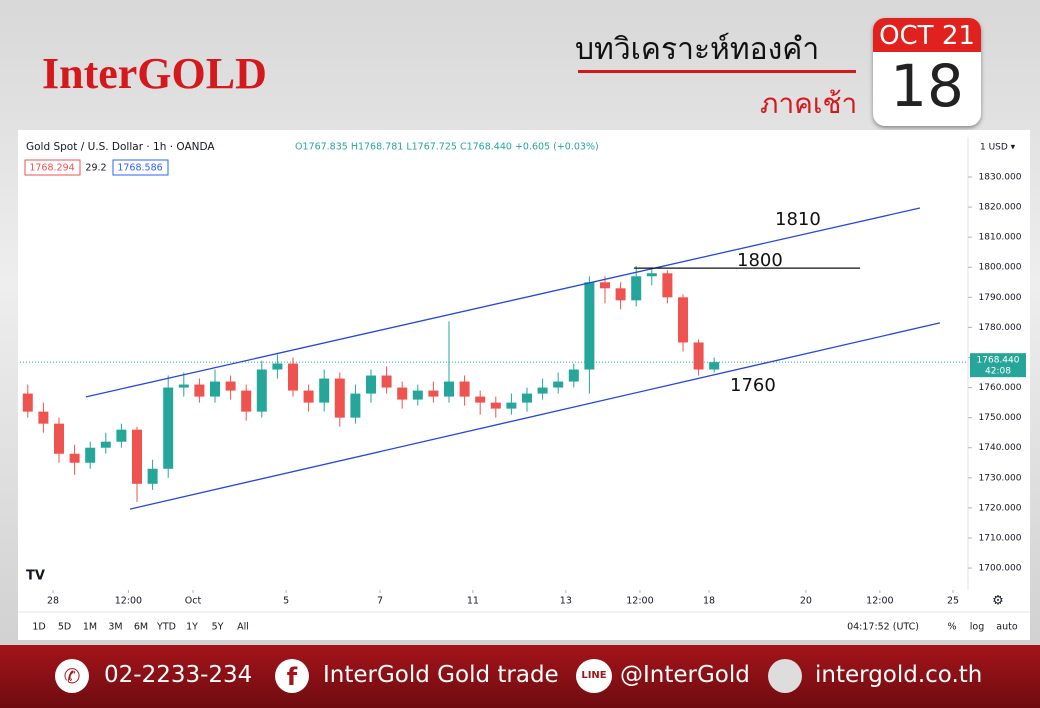 The height and width of the screenshot is (708, 1040). What do you see at coordinates (1000, 208) in the screenshot?
I see `y-tick-label: 1820.000` at bounding box center [1000, 208].